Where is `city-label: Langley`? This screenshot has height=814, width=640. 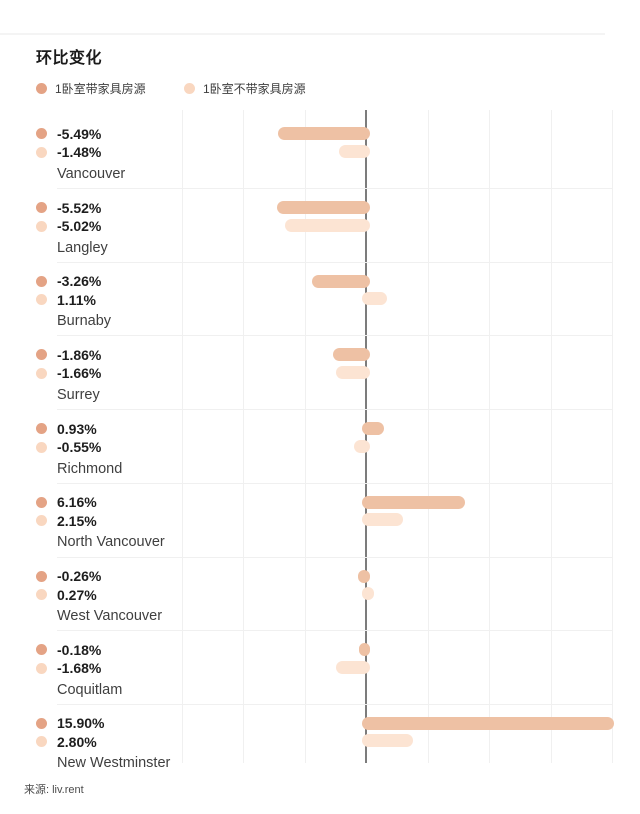
city-label: Langley is located at coordinates (82, 247).